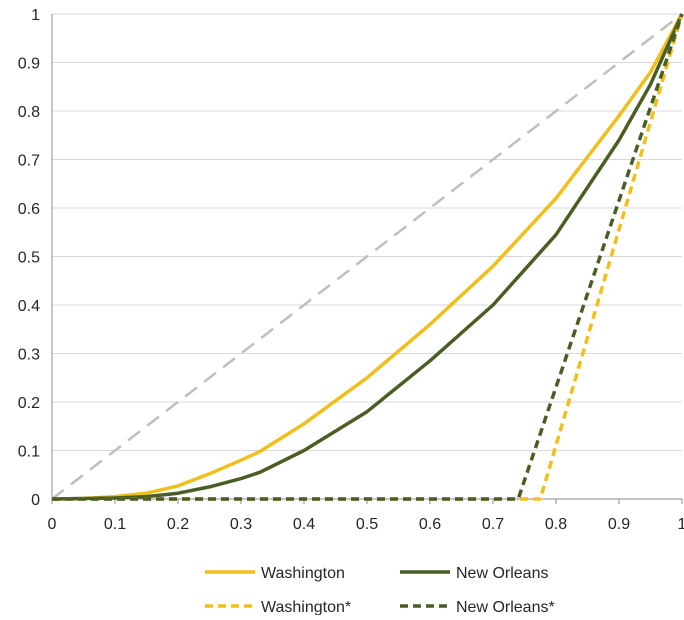  Describe the element at coordinates (29, 403) in the screenshot. I see `y-tick-label: 0.2` at that location.